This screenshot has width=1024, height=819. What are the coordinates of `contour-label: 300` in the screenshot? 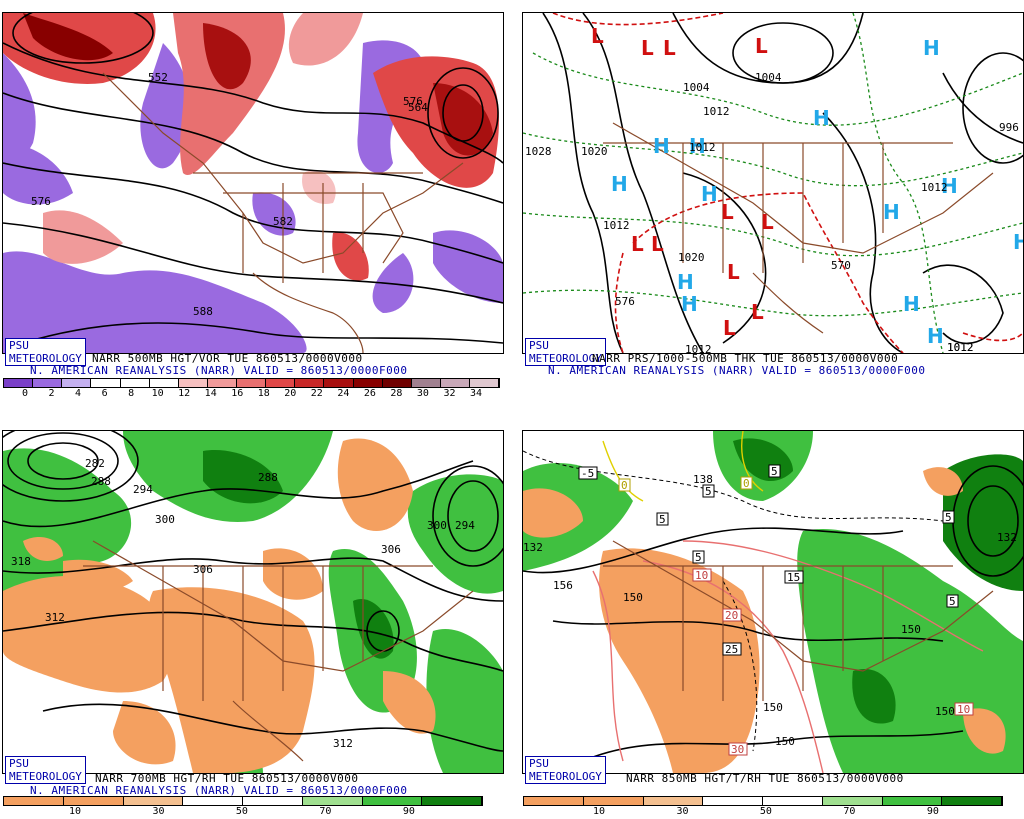 It's located at (165, 519).